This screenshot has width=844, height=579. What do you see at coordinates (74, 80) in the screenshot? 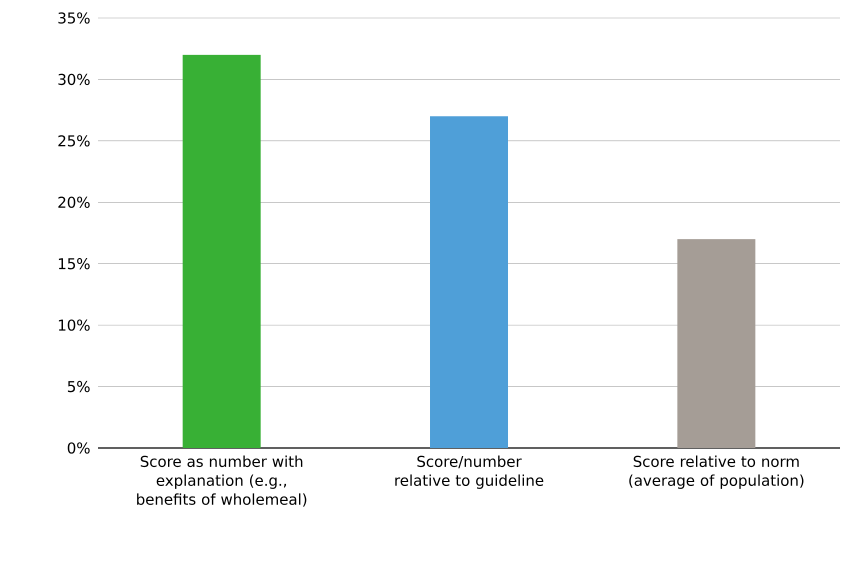
I see `y-tick-label: 30%` at bounding box center [74, 80].